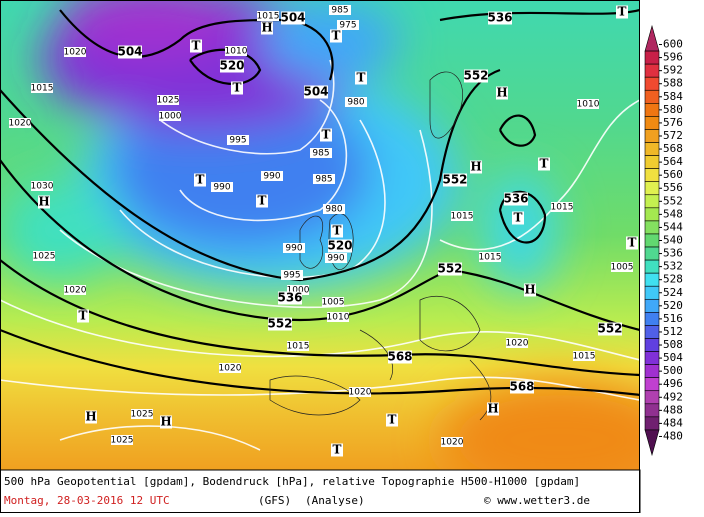  What do you see at coordinates (274, 500) in the screenshot?
I see `footer-model: (GFS)` at bounding box center [274, 500].